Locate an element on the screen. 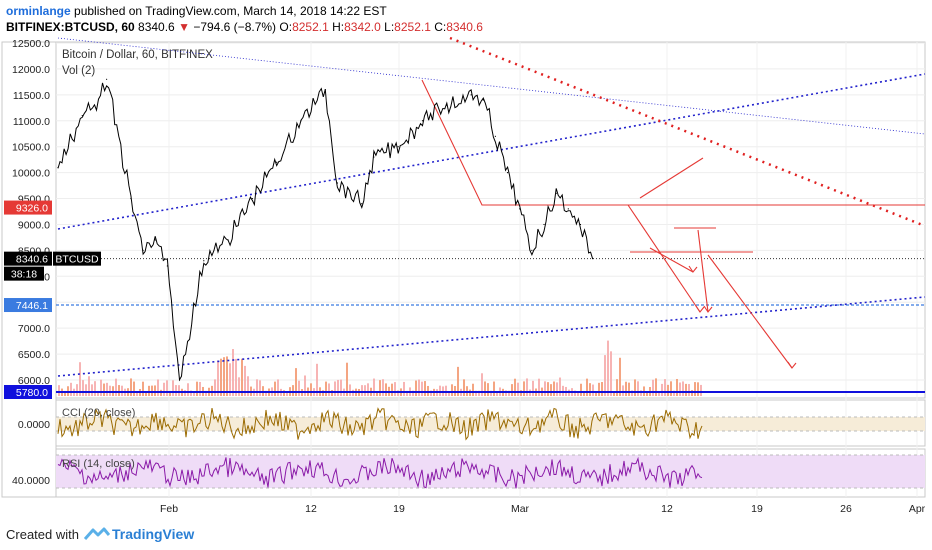 This screenshot has width=932, height=550. countdown-box is located at coordinates (24, 273).